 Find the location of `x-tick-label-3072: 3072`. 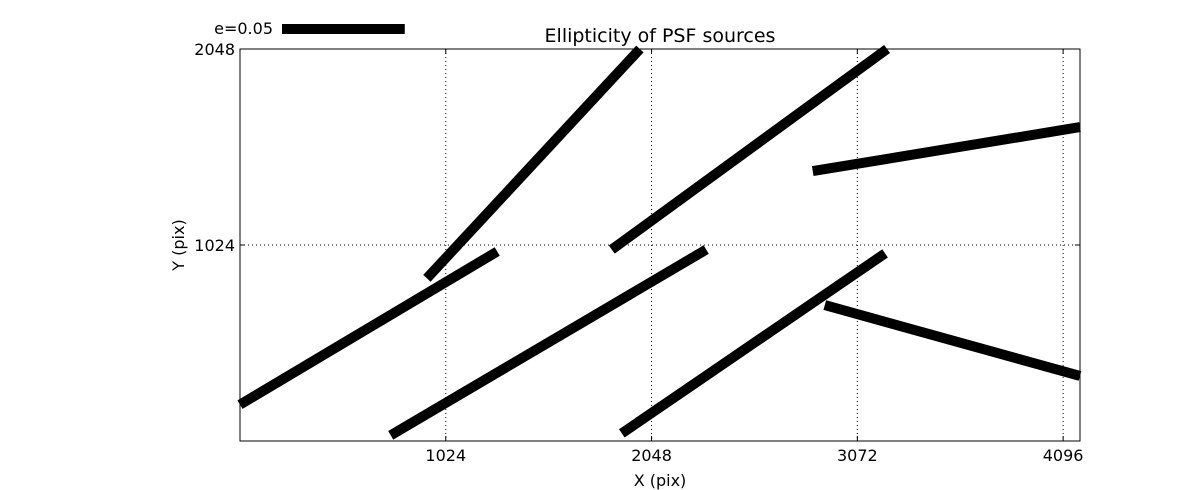

x-tick-label-3072: 3072 is located at coordinates (857, 455).